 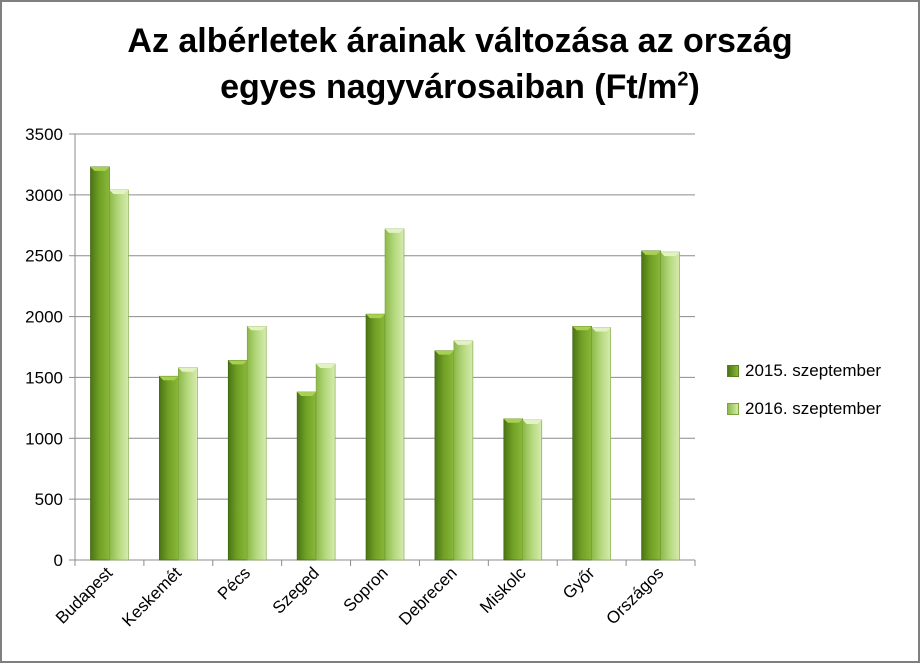 What do you see at coordinates (428, 596) in the screenshot?
I see `x-tick-label: Debrecen` at bounding box center [428, 596].